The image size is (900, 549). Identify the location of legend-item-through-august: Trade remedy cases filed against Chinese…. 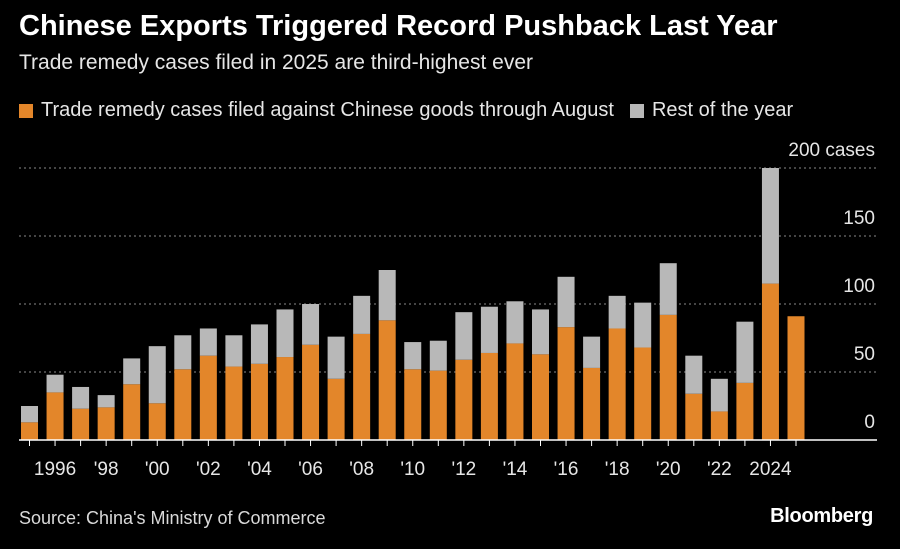
(316, 110).